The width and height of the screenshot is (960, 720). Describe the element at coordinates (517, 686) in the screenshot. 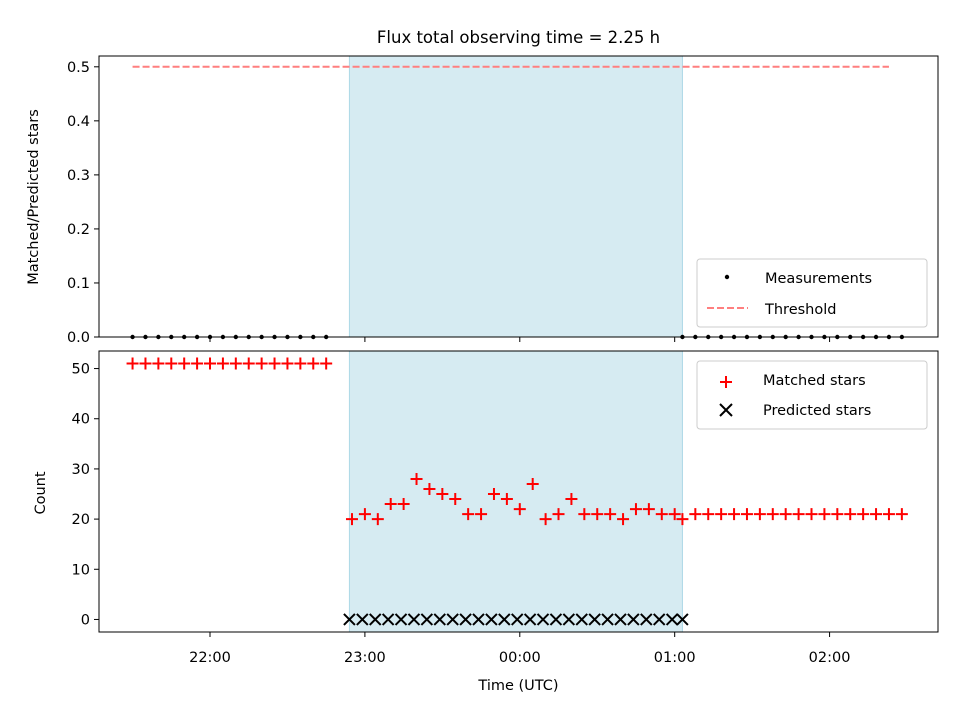

I see `x-axis-label: Time (UTC)` at that location.